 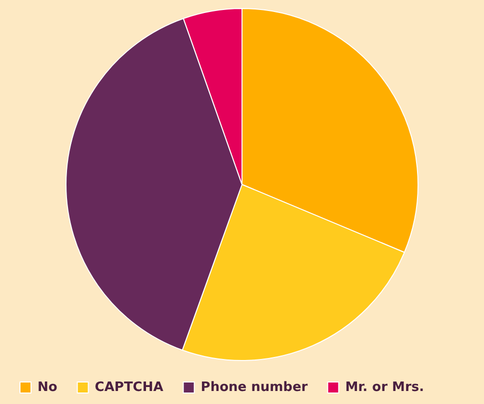 What do you see at coordinates (254, 387) in the screenshot?
I see `legend-label: Phone number` at bounding box center [254, 387].